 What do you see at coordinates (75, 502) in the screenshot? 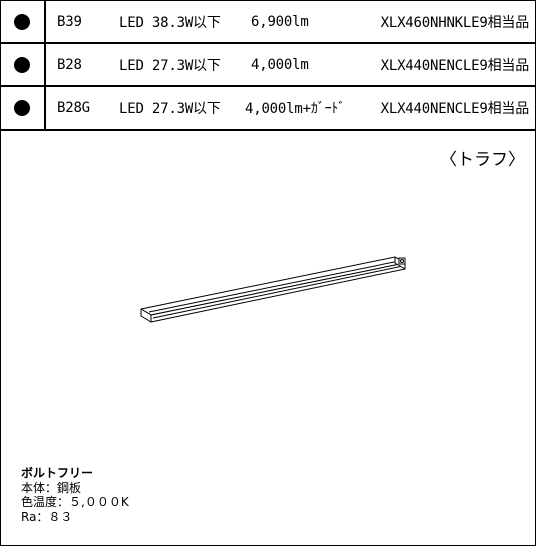
I see `spec-color-temperature: 色温度：５,０００K` at bounding box center [75, 502].